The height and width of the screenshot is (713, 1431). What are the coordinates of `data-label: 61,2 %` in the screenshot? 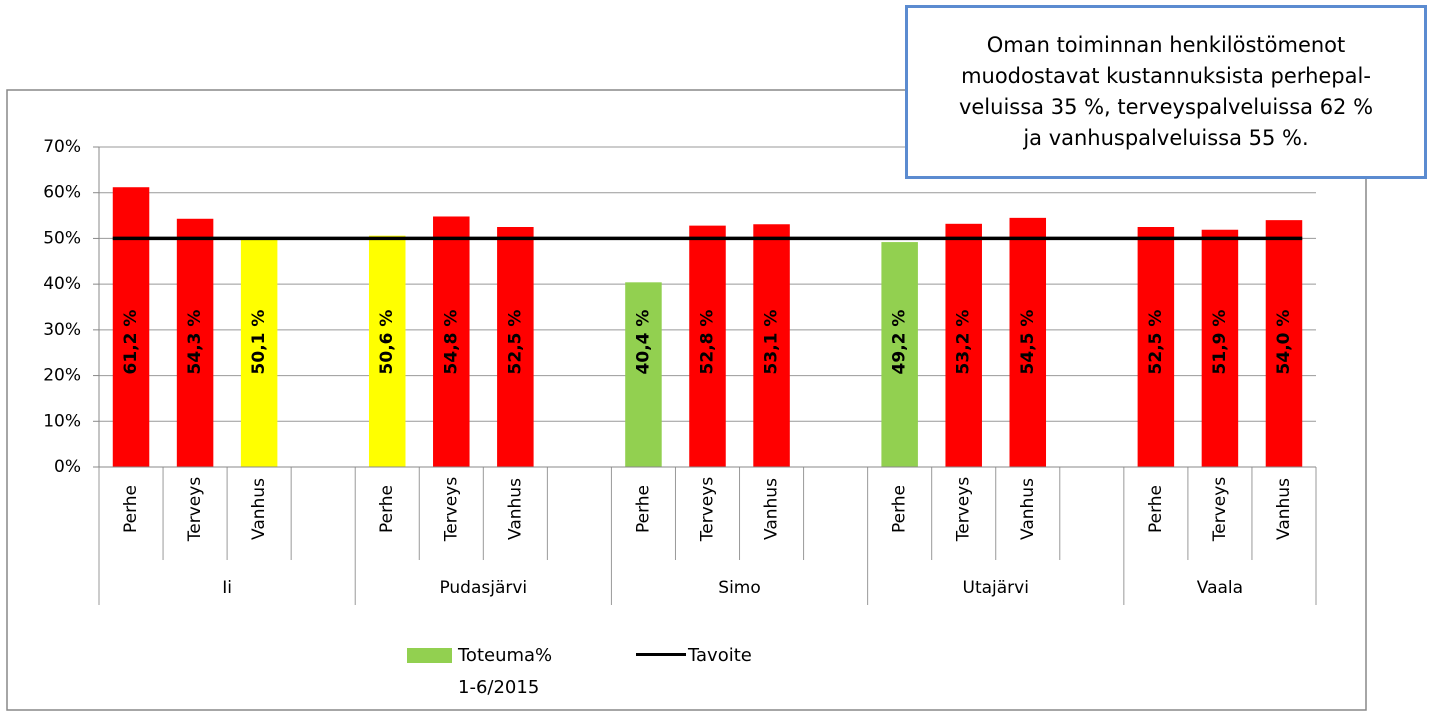 It's located at (131, 342).